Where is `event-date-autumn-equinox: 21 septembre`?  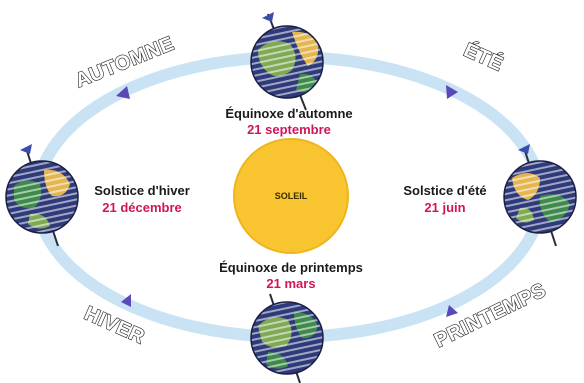 event-date-autumn-equinox: 21 septembre is located at coordinates (289, 129).